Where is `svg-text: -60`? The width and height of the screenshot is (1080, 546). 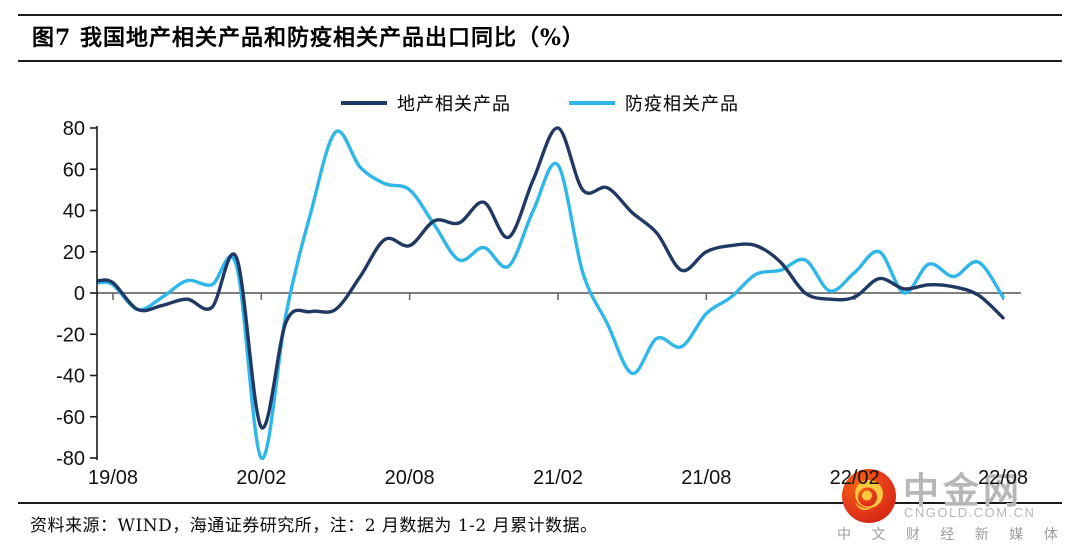
svg-text: -60 is located at coordinates (70, 418).